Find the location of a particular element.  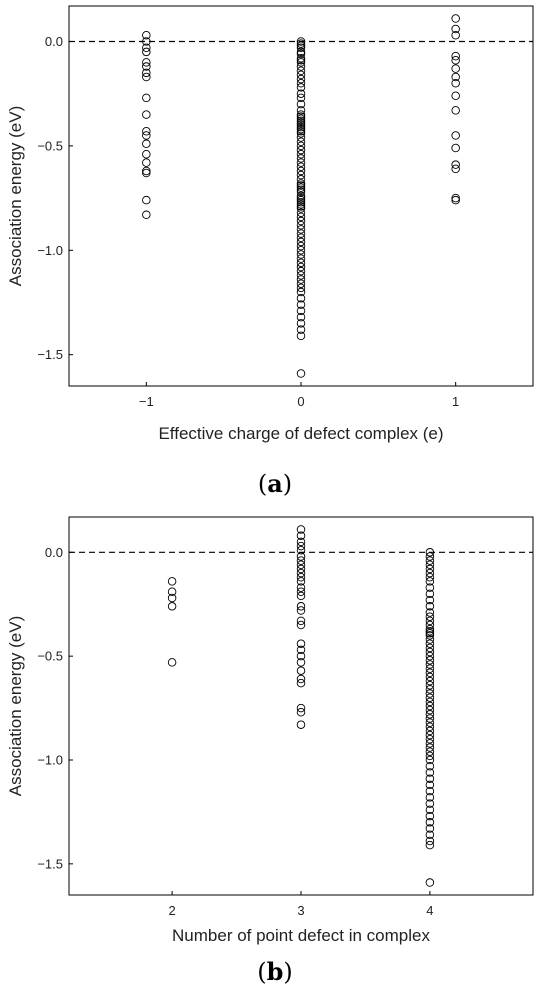

x-tick-label-a: 1 is located at coordinates (455, 401).